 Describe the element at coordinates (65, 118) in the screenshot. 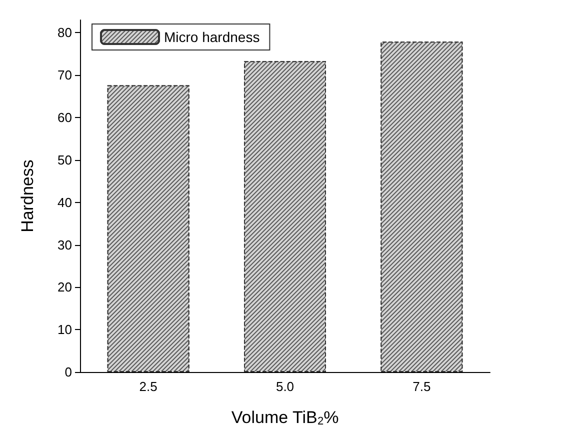

I see `y-tick-label: 60` at that location.